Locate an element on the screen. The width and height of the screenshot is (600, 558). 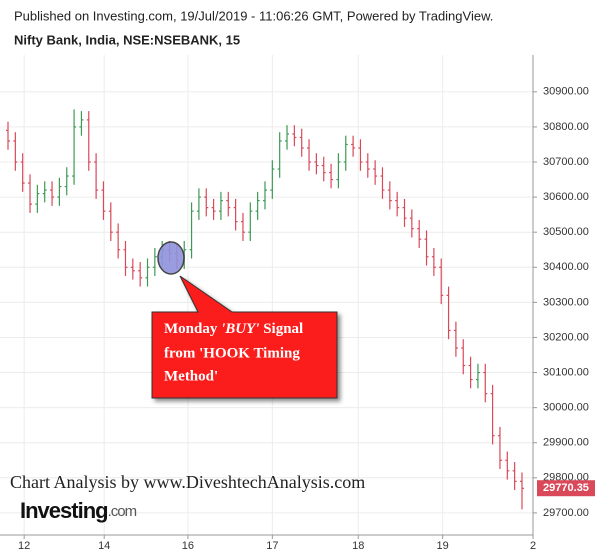
x-tick-label: 16 is located at coordinates (188, 546).